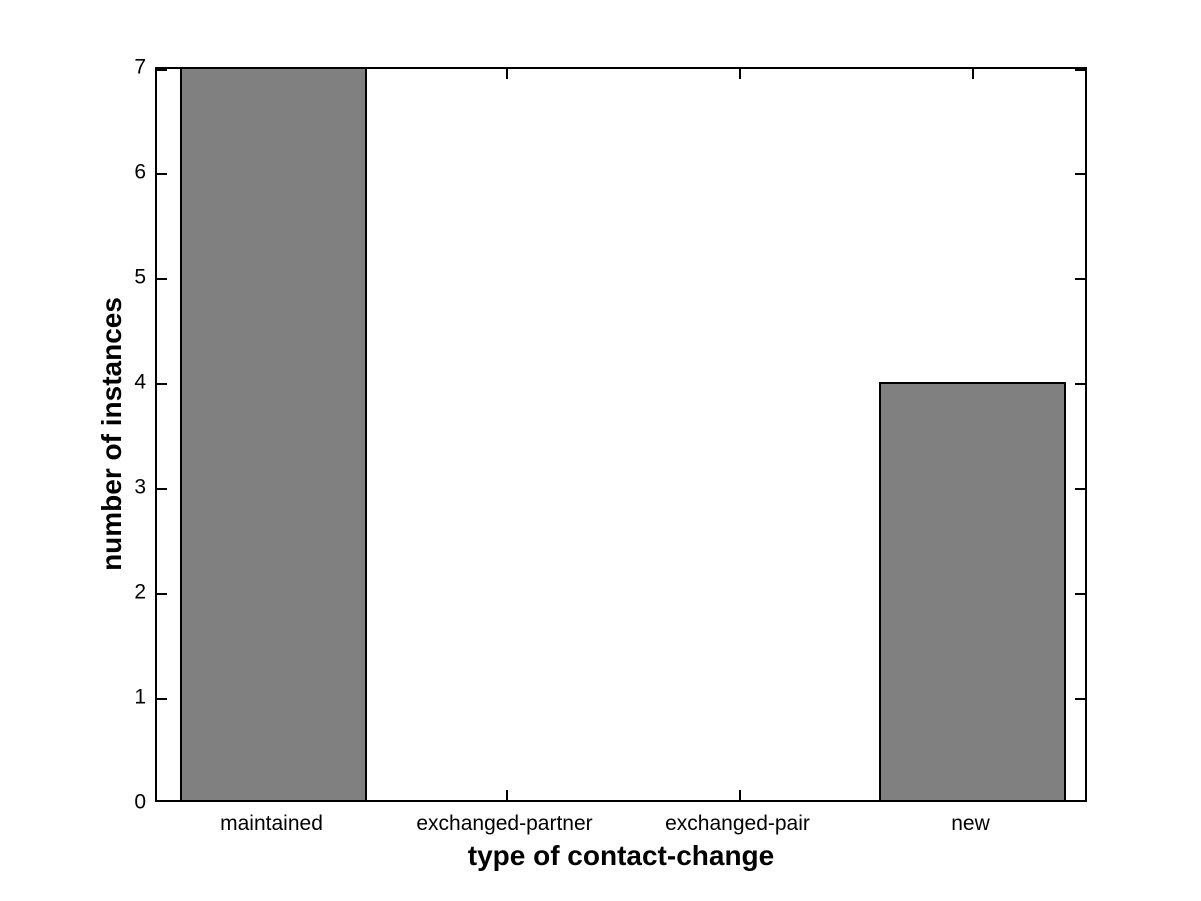 This screenshot has height=901, width=1201. What do you see at coordinates (140, 67) in the screenshot?
I see `y-tick-label: 7` at bounding box center [140, 67].